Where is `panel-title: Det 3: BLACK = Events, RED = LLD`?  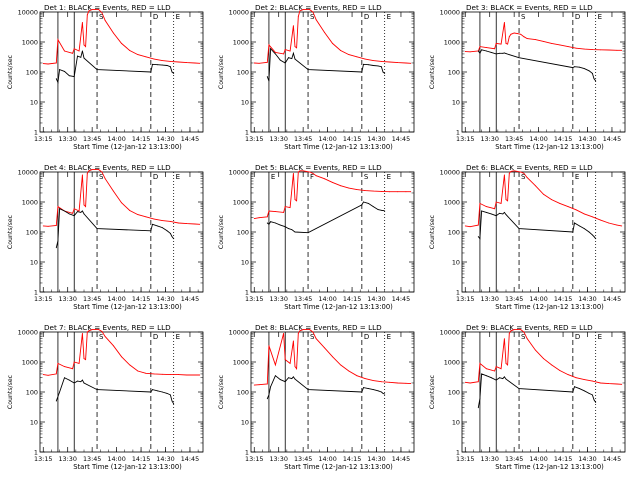 panel-title: Det 3: BLACK = Events, RED = LLD is located at coordinates (529, 7).